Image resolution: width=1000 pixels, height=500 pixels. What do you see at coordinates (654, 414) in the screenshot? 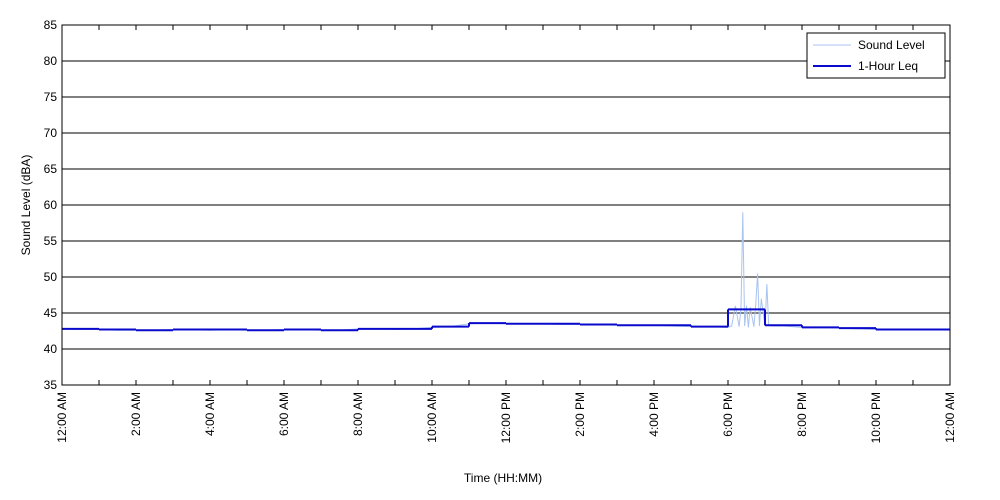
I see `x-tick-label: 4:00 PM` at bounding box center [654, 414].